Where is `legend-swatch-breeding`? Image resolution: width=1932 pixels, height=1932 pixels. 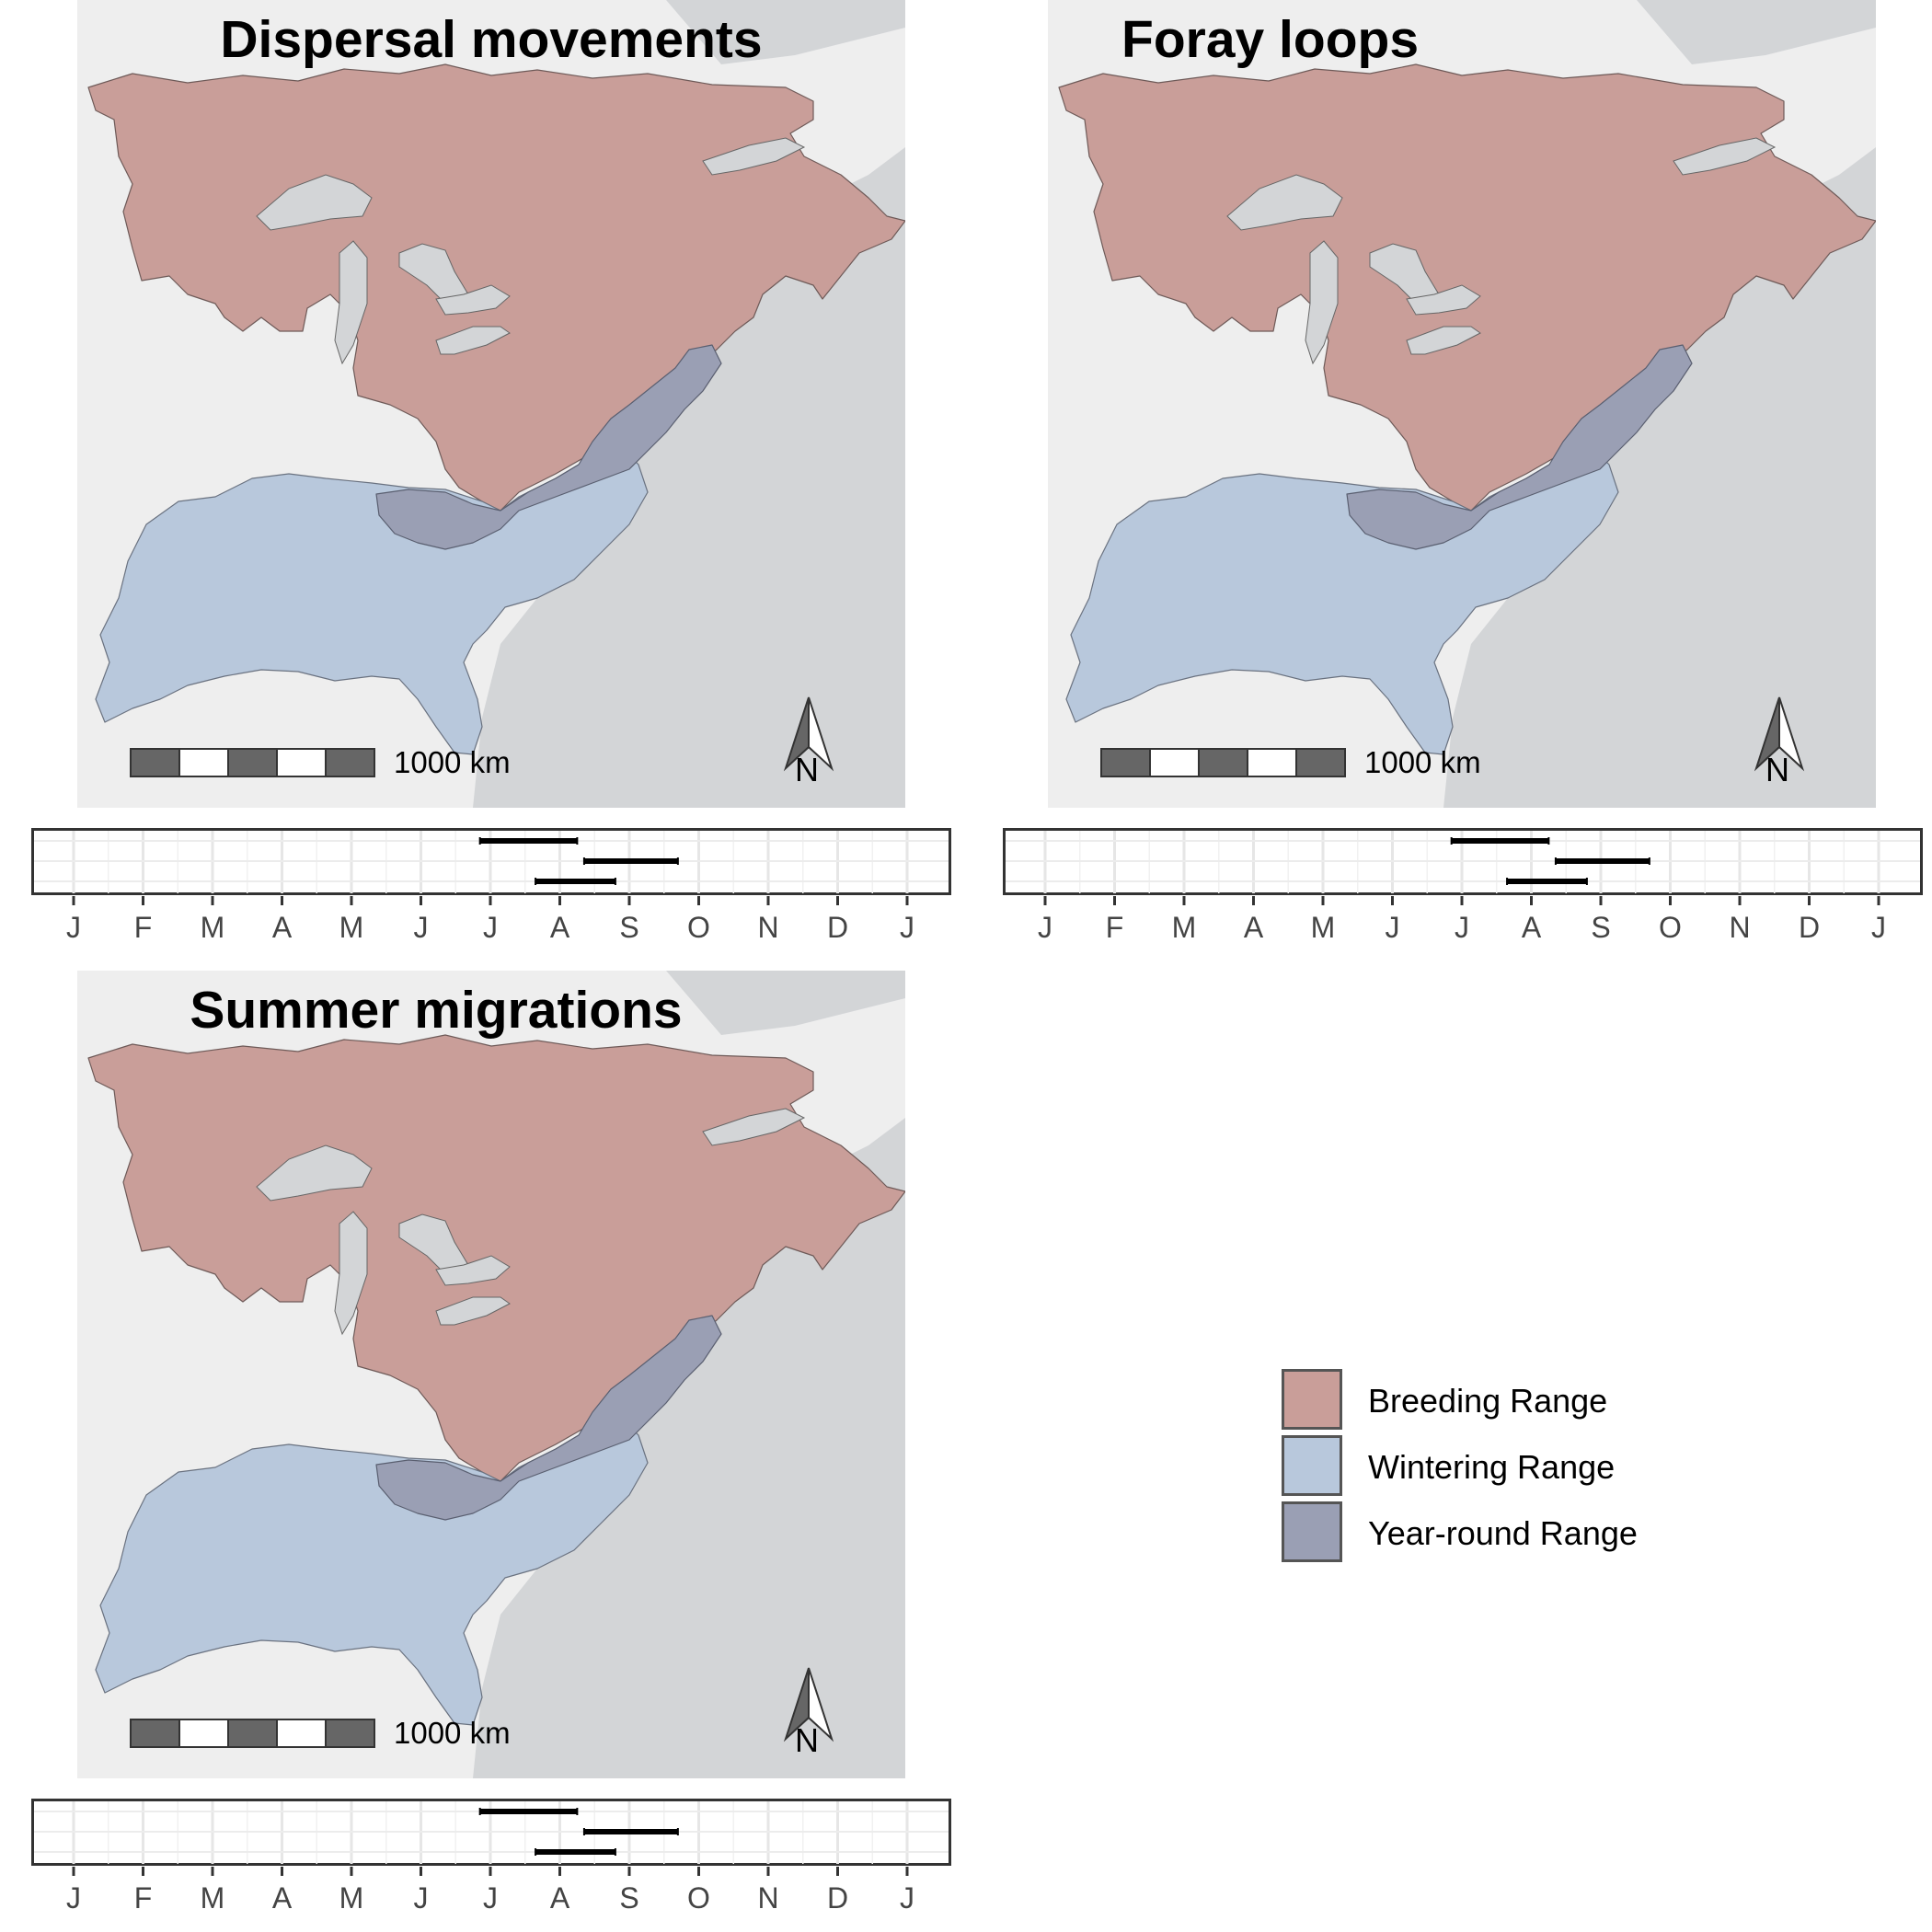 legend-swatch-breeding is located at coordinates (1312, 1399).